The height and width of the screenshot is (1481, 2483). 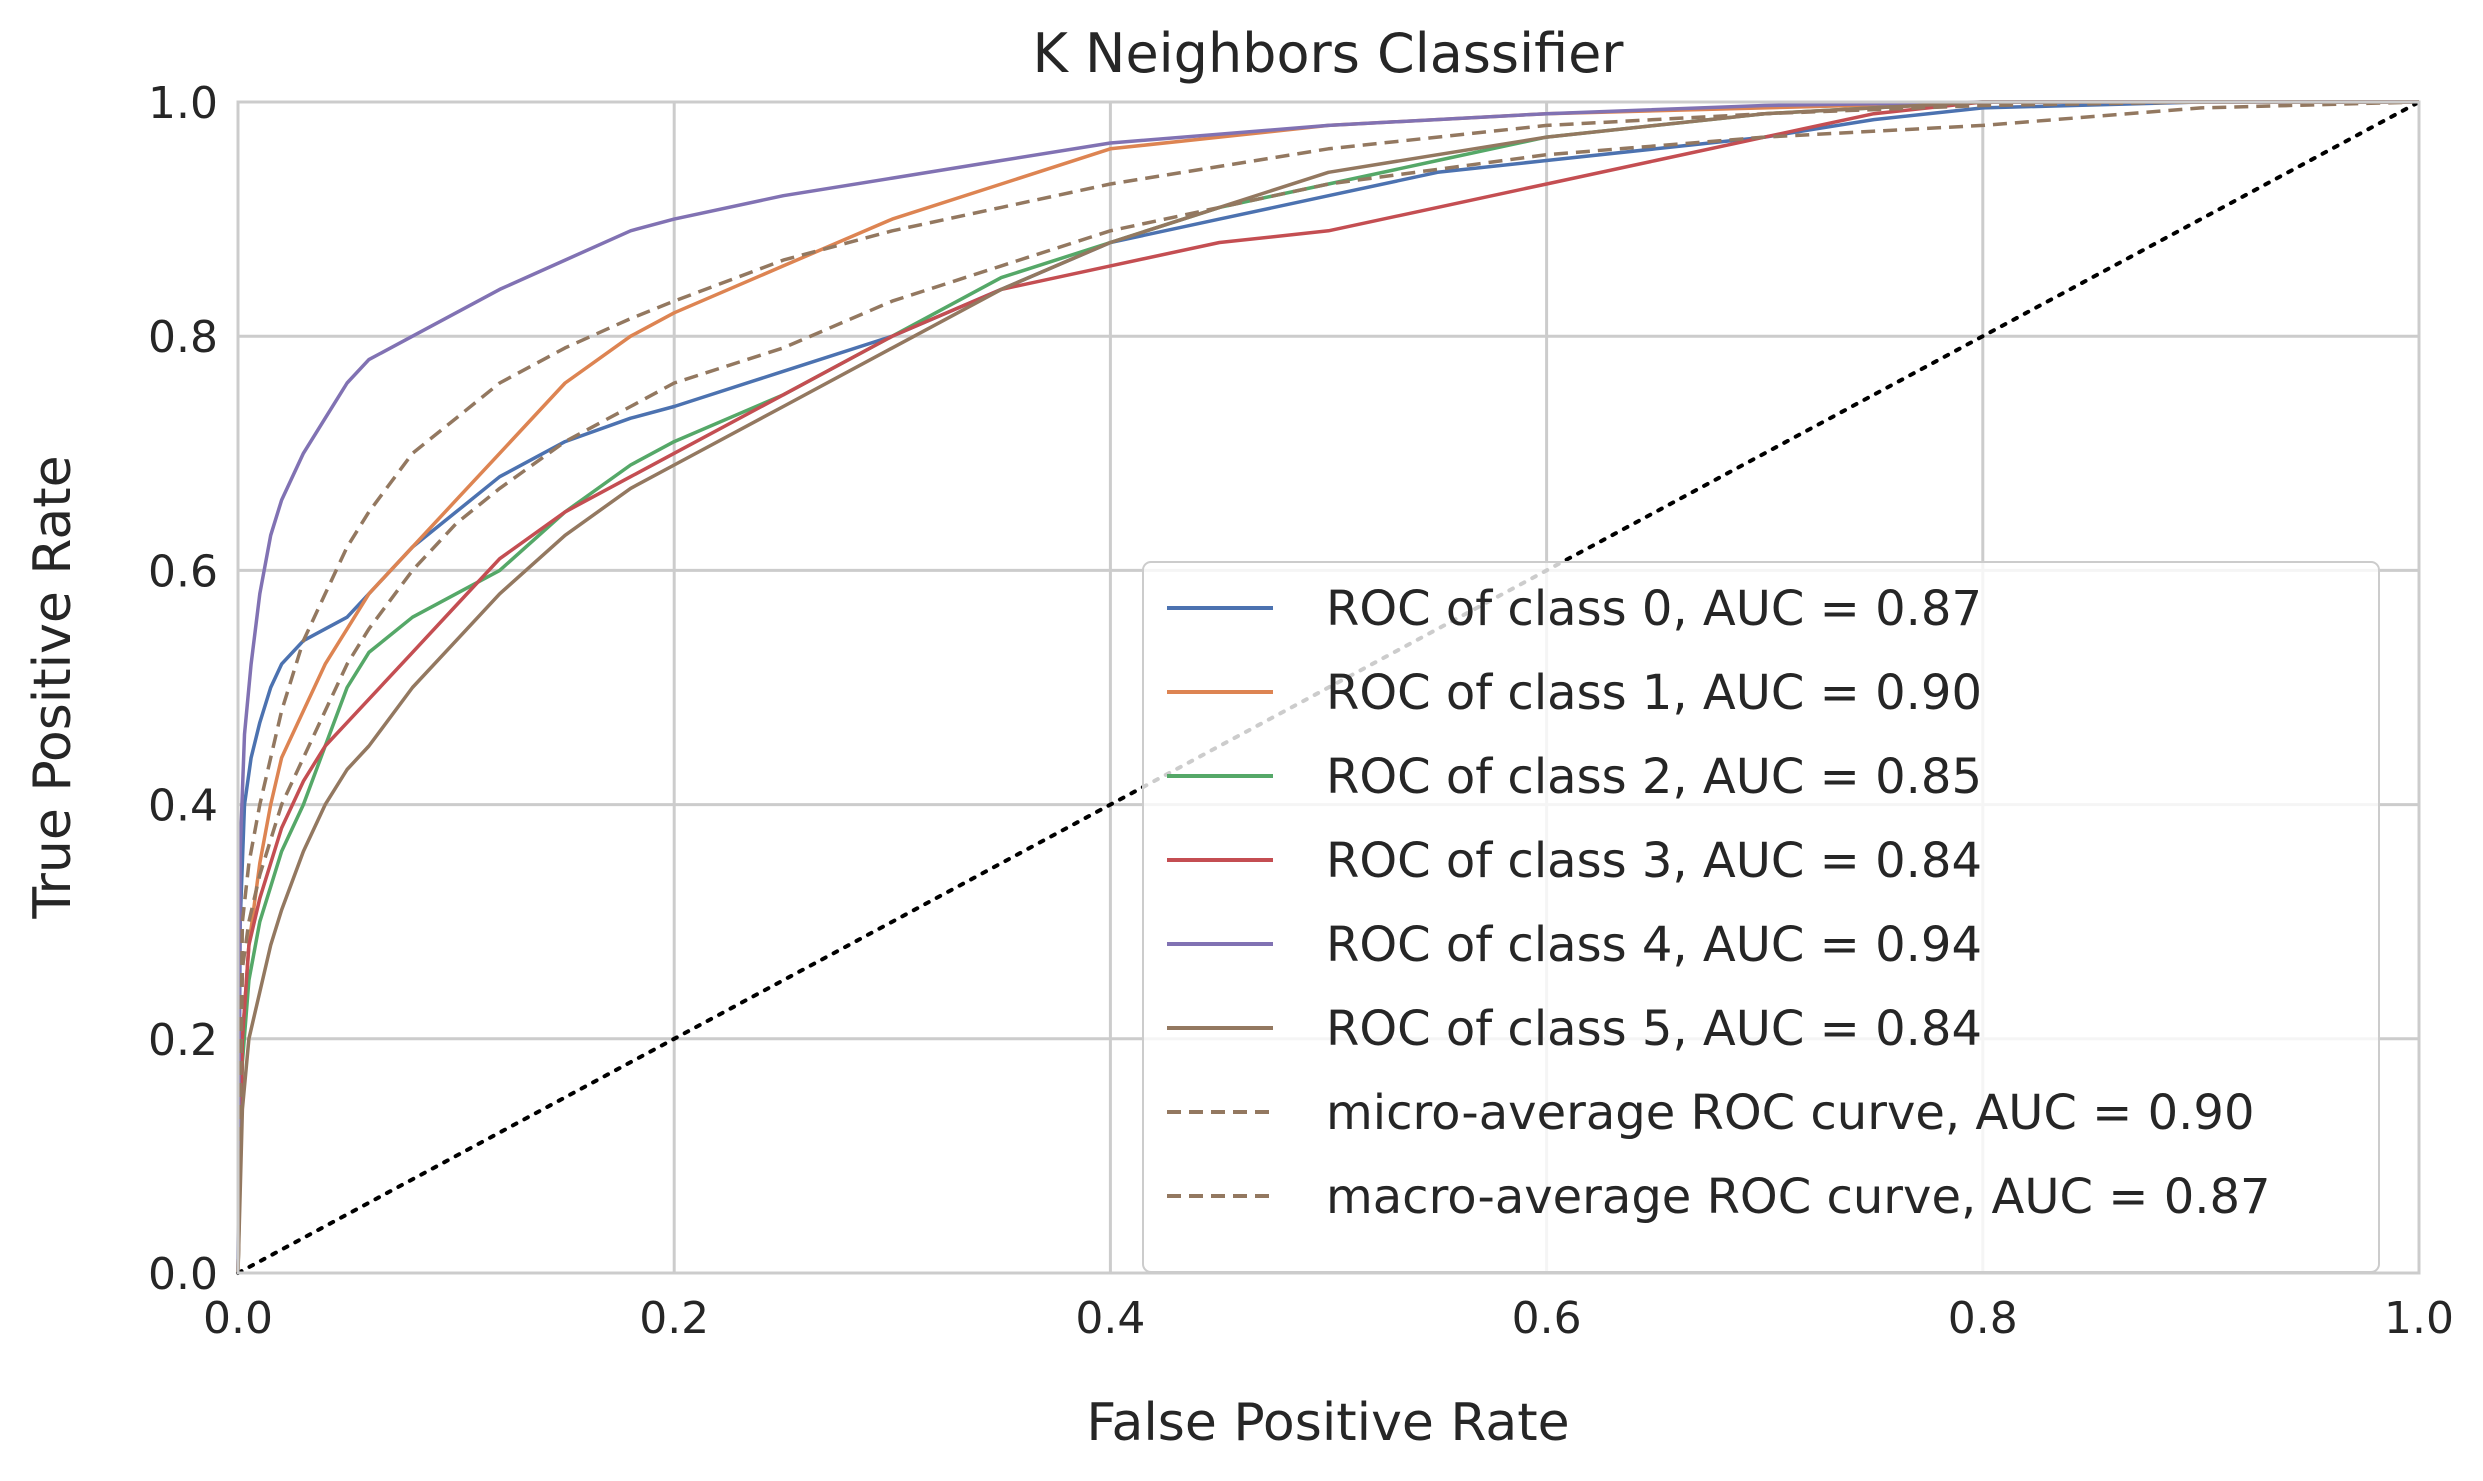 What do you see at coordinates (183, 1274) in the screenshot?
I see `y-tick-label: 0.0` at bounding box center [183, 1274].